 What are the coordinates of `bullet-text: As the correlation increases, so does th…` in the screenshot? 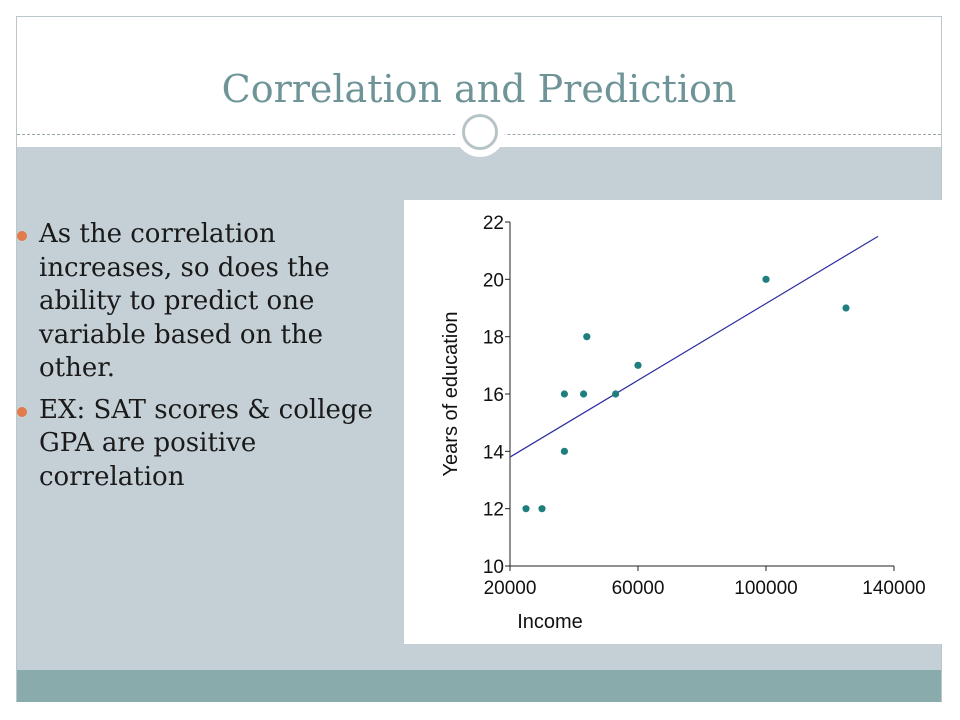 It's located at (184, 301).